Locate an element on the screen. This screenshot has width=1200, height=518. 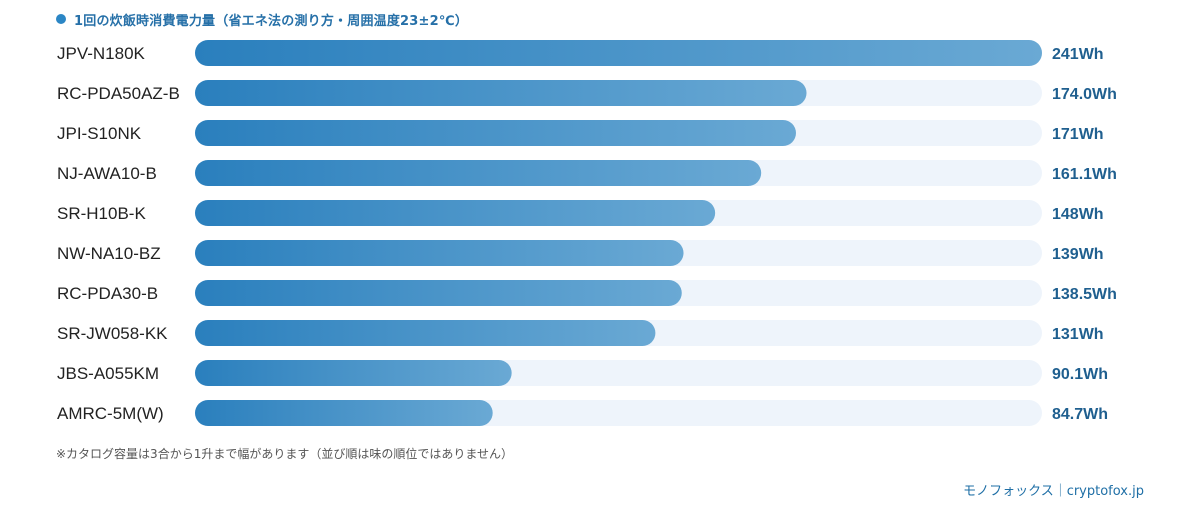
bar-row: RC-PDA50AZ-B 174.0Wh is located at coordinates (587, 93).